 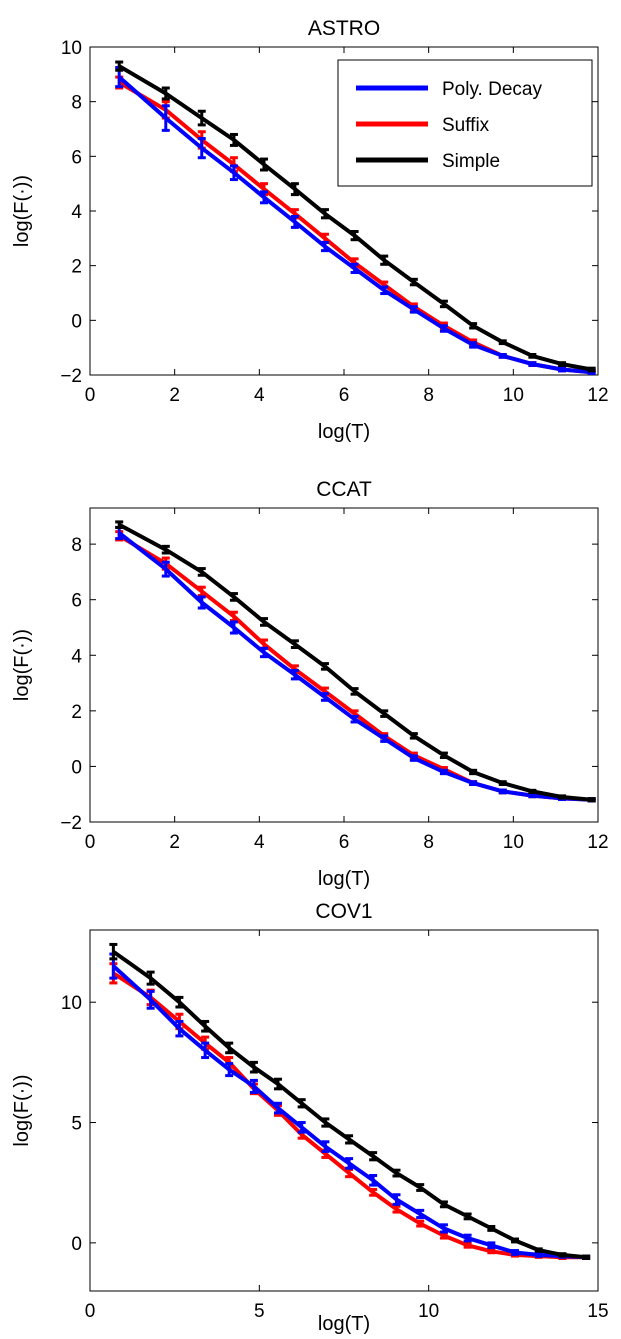 I want to click on legend-label: Simple, so click(x=471, y=161).